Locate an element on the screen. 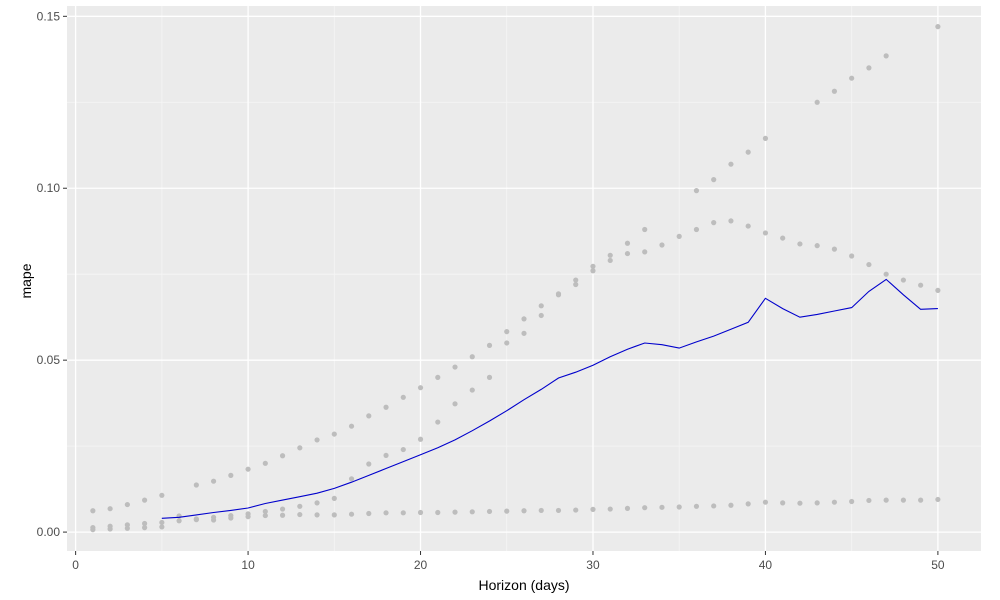 The height and width of the screenshot is (600, 1000). y-axis: 0.00 0.05 0.10 0.15 is located at coordinates (52, 274).